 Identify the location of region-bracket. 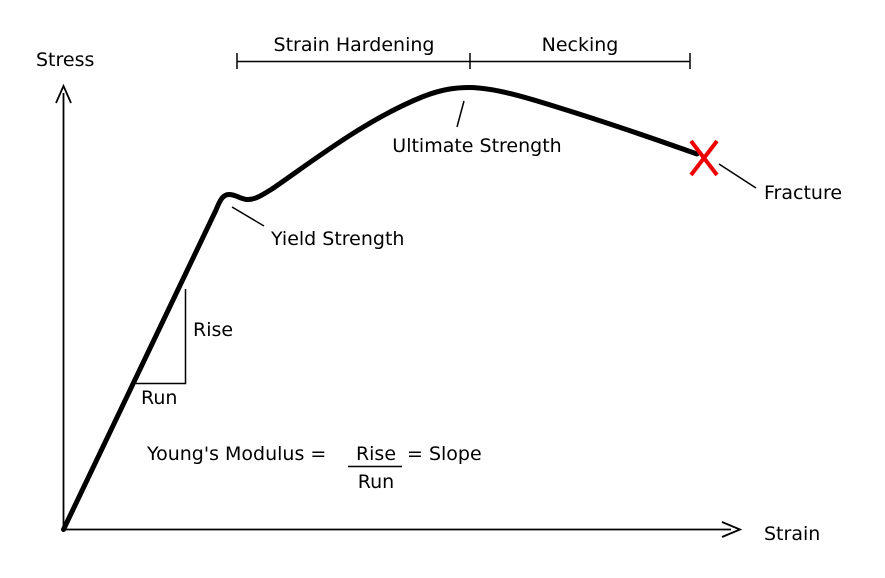
(463, 61).